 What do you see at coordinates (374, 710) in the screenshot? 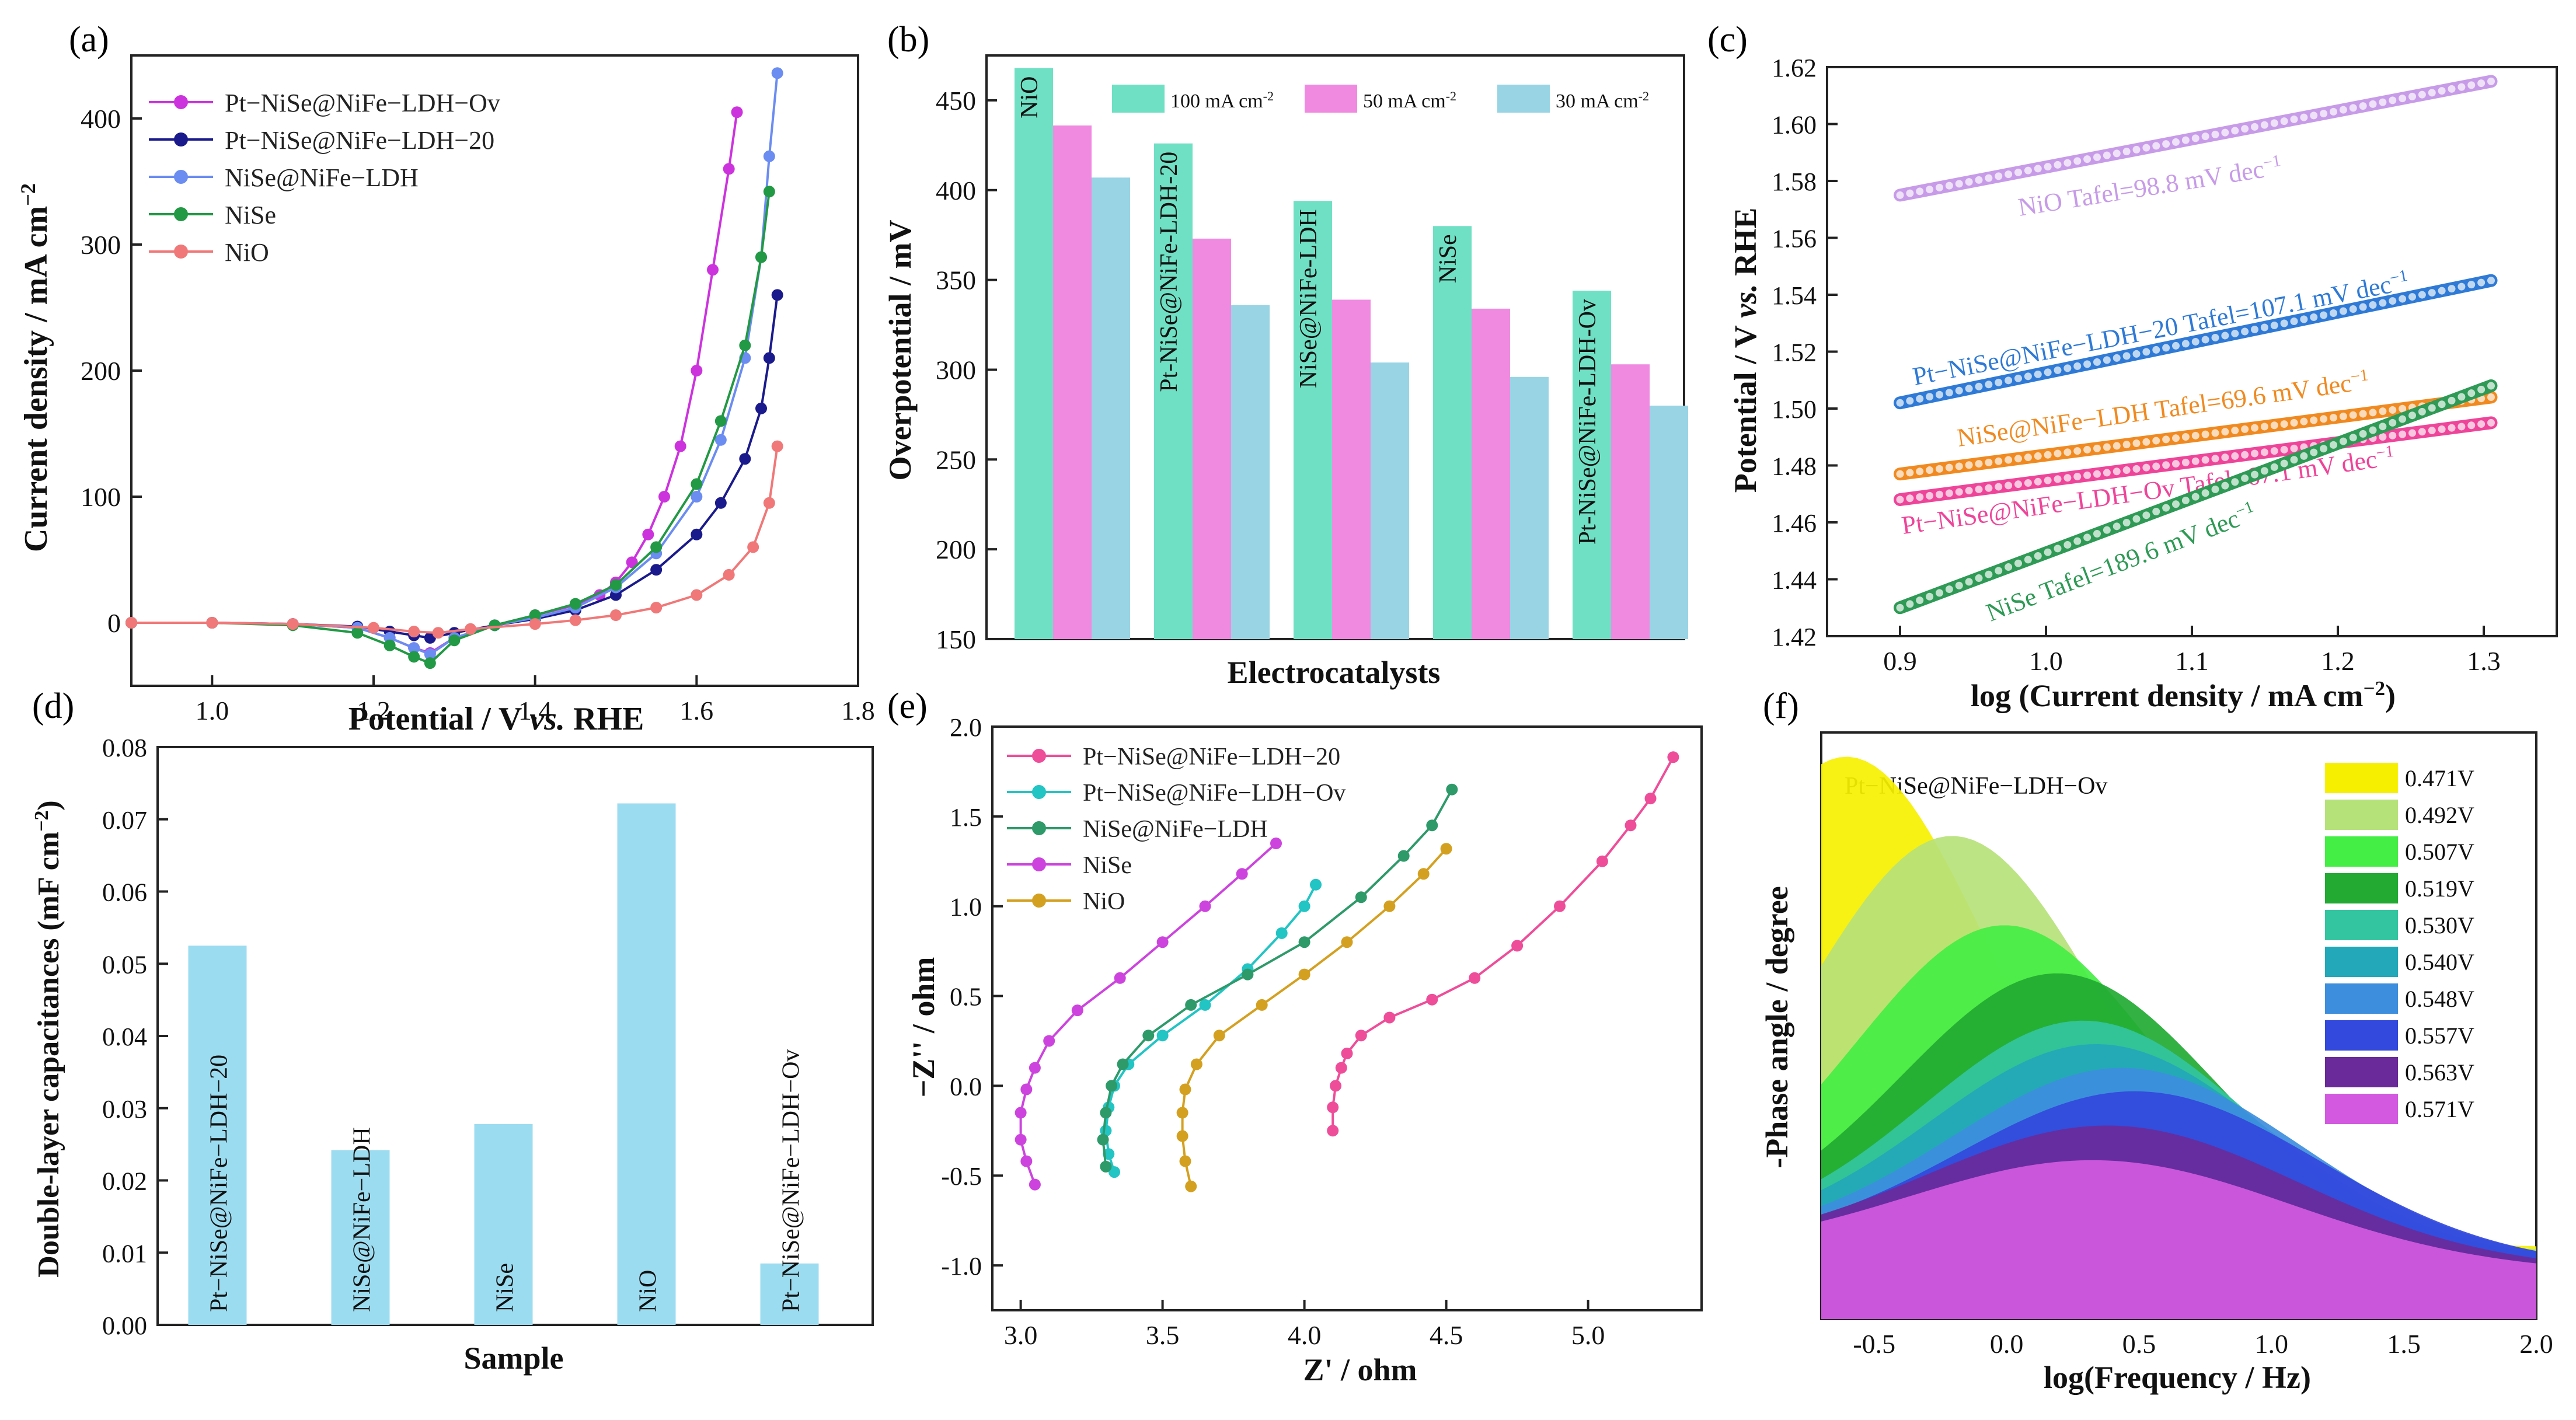
I see `a-xtick-label: 1.2` at bounding box center [374, 710].